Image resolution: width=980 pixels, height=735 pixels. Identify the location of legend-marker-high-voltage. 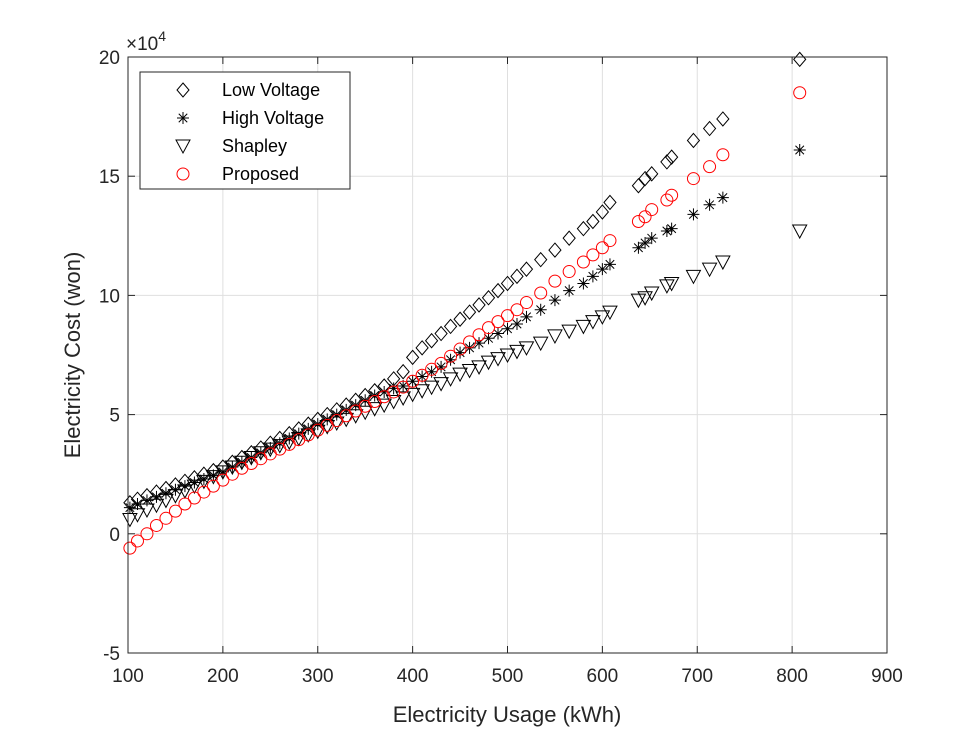
(183, 118).